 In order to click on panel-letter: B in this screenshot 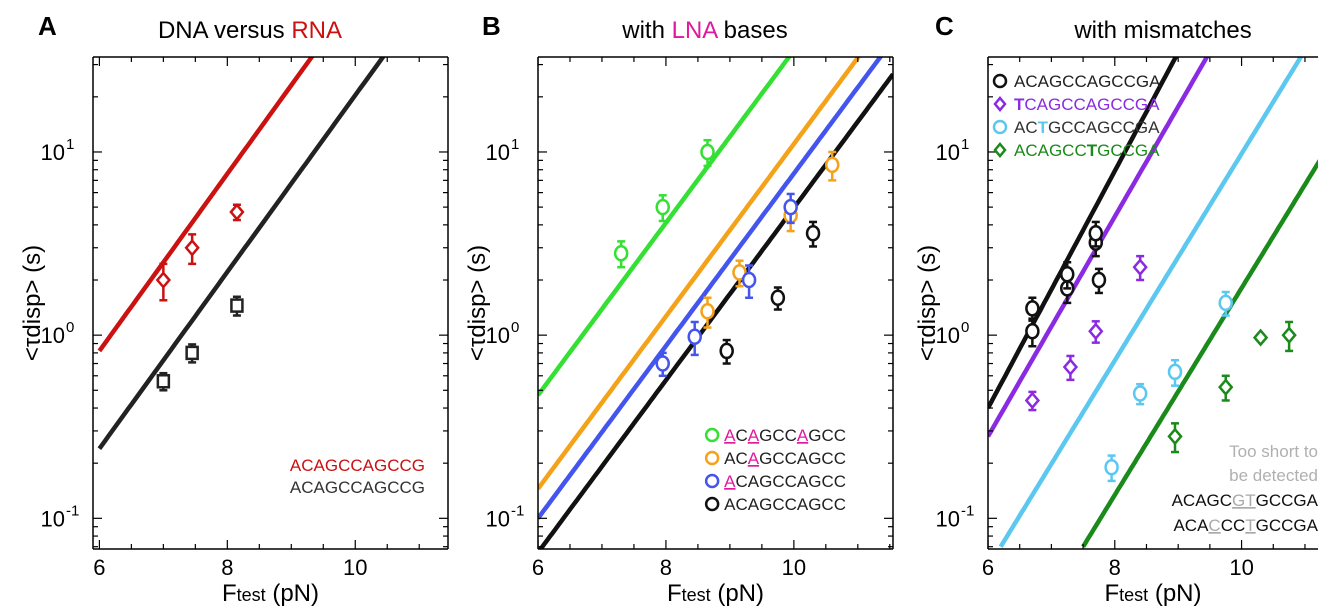, I will do `click(491, 26)`.